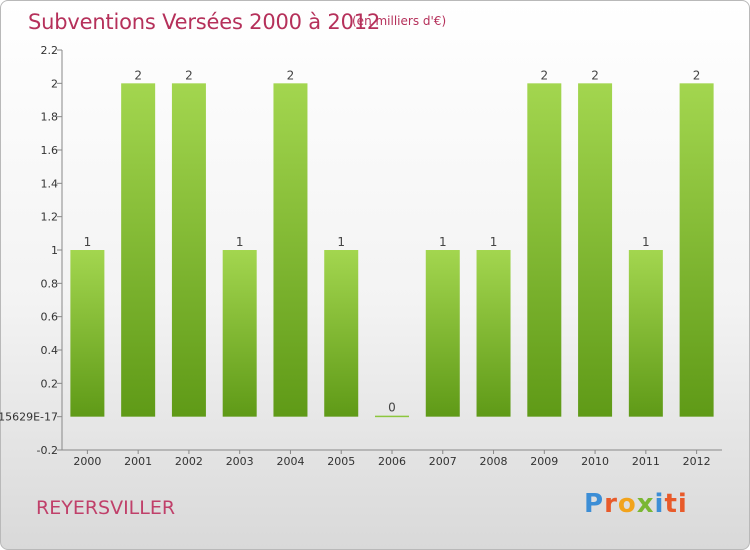  I want to click on x-tick-label: 2011, so click(646, 461).